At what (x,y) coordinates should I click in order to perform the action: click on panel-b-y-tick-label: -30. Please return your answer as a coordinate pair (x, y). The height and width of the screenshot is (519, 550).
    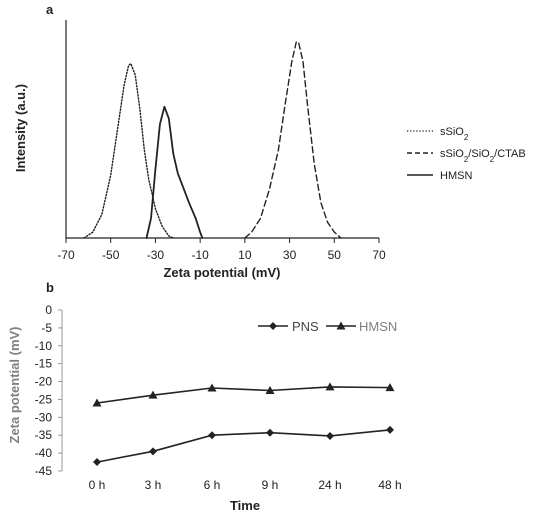
    Looking at the image, I should click on (44, 417).